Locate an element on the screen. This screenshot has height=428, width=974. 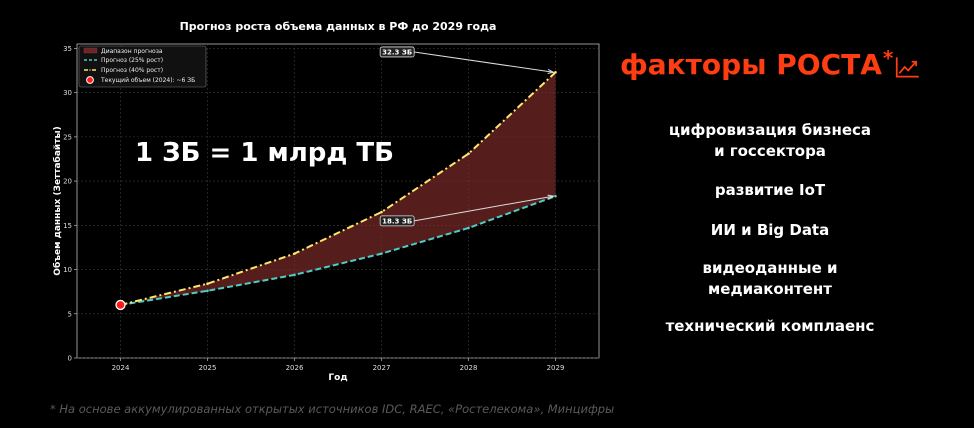
y-tick-label: 35 is located at coordinates (67, 49).